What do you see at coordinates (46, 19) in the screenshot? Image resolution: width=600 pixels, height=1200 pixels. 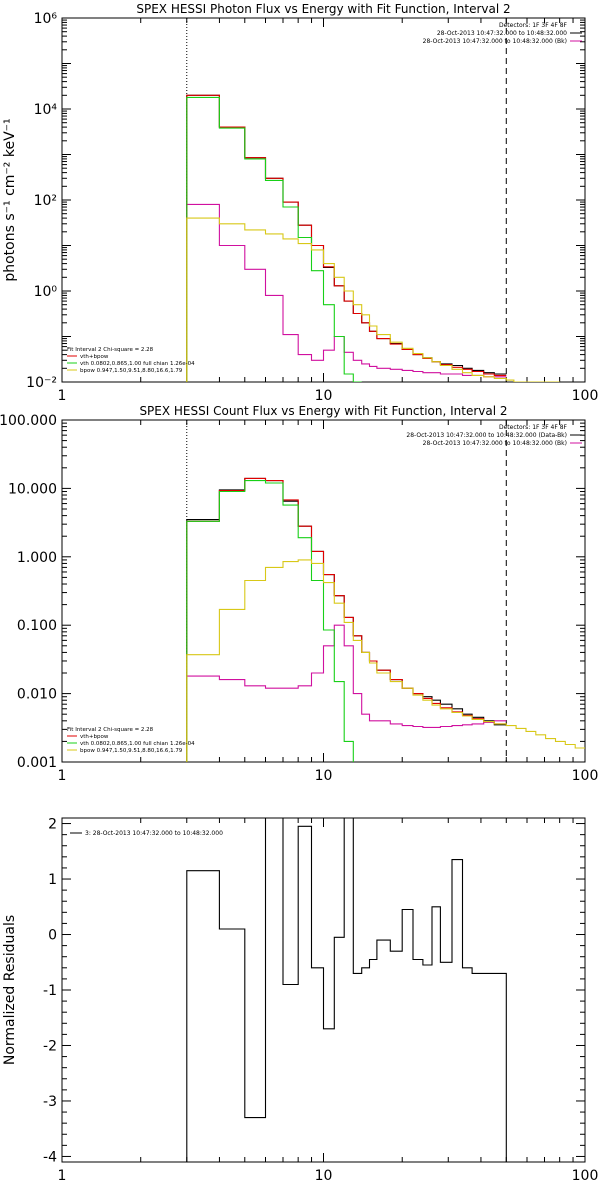 I see `y-tick-label: 10⁶` at bounding box center [46, 19].